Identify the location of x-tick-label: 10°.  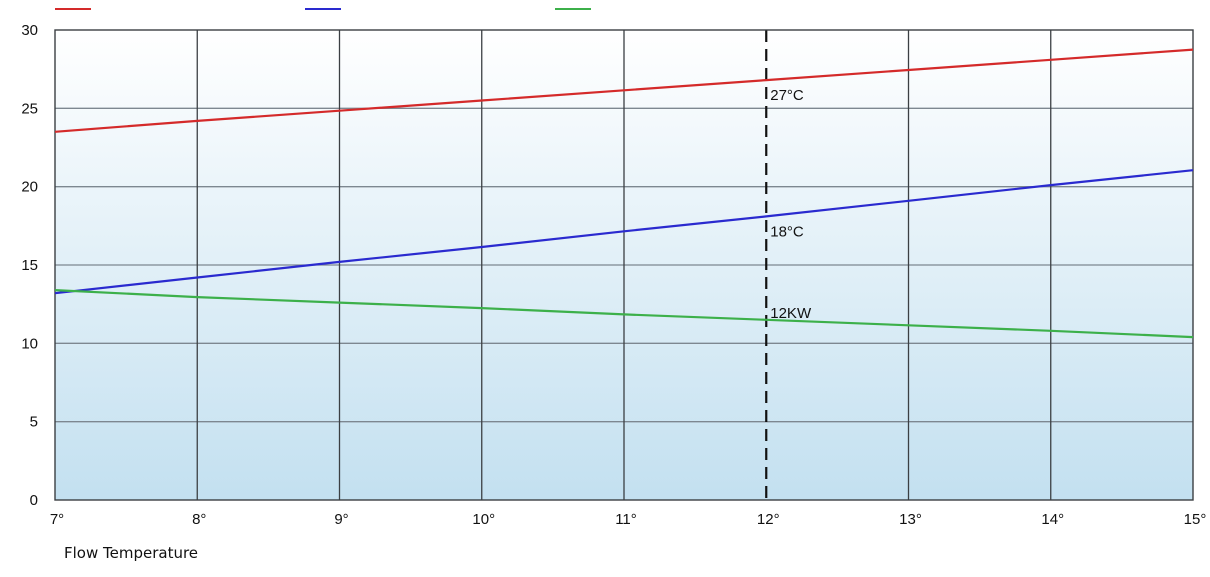
(483, 519).